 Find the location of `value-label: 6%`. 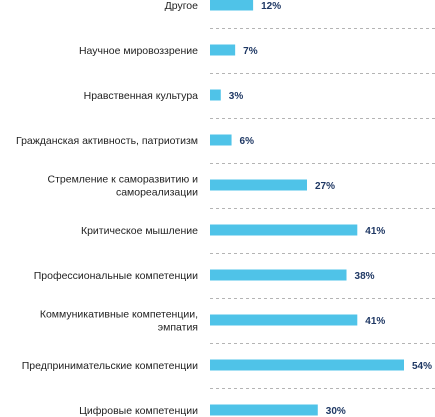

value-label: 6% is located at coordinates (247, 141).